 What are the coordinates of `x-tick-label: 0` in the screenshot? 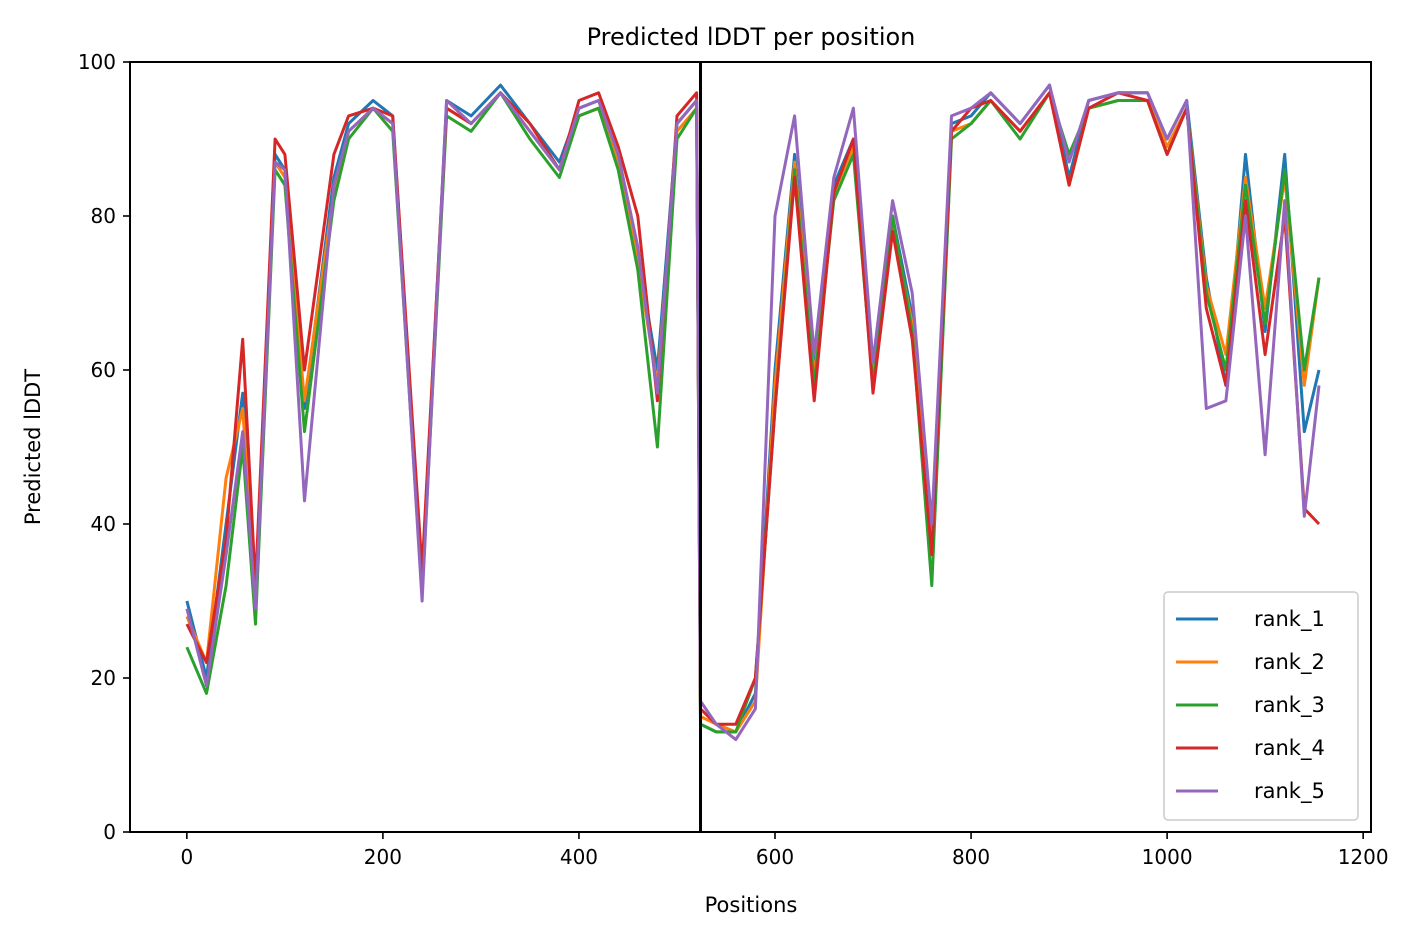 It's located at (186, 857).